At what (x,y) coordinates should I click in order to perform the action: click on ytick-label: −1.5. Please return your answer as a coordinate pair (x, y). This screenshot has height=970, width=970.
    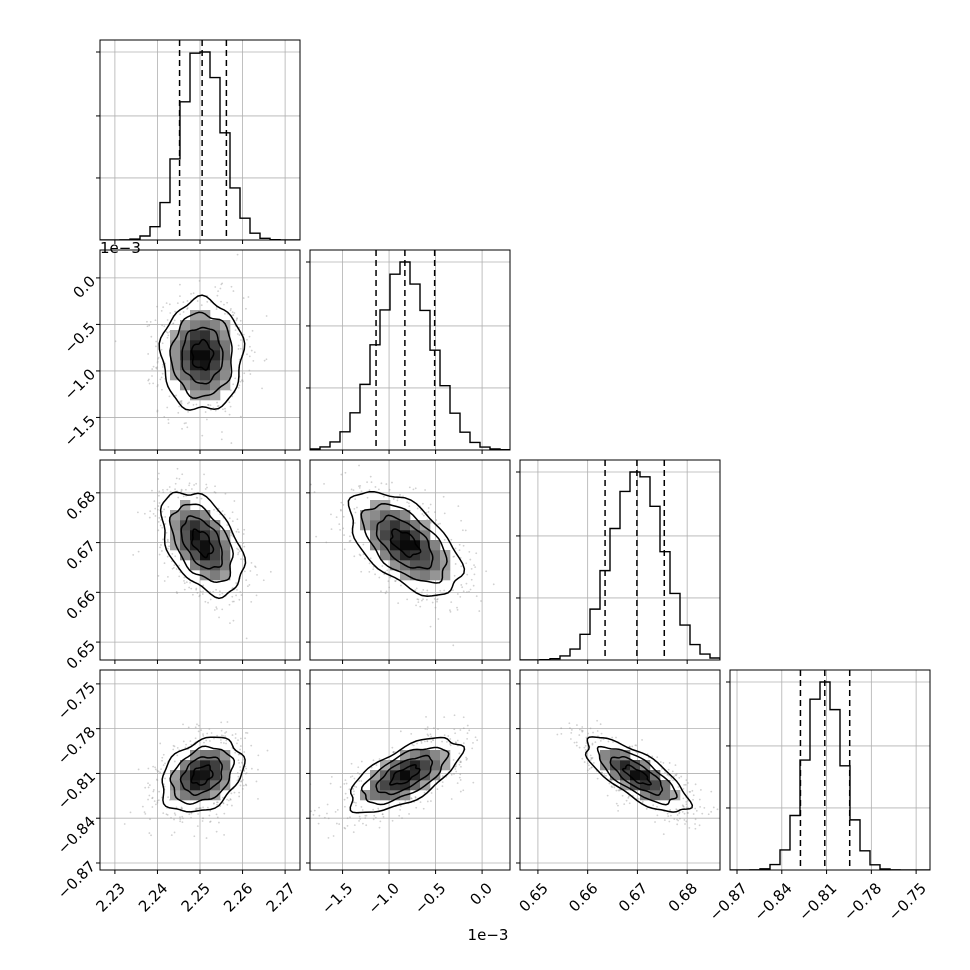
    Looking at the image, I should click on (80, 431).